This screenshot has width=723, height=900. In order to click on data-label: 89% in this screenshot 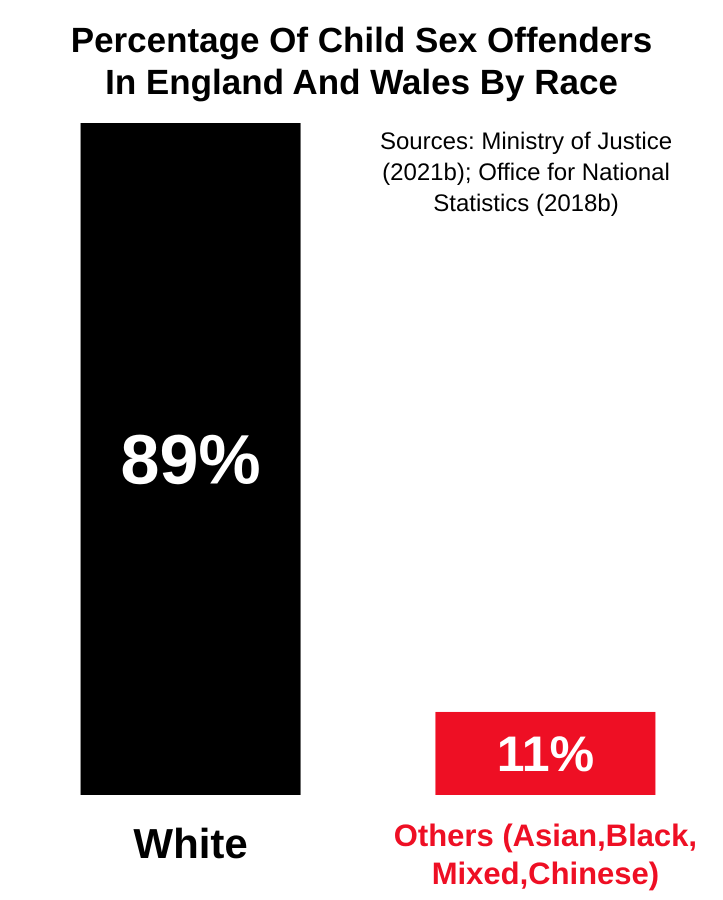, I will do `click(190, 459)`.